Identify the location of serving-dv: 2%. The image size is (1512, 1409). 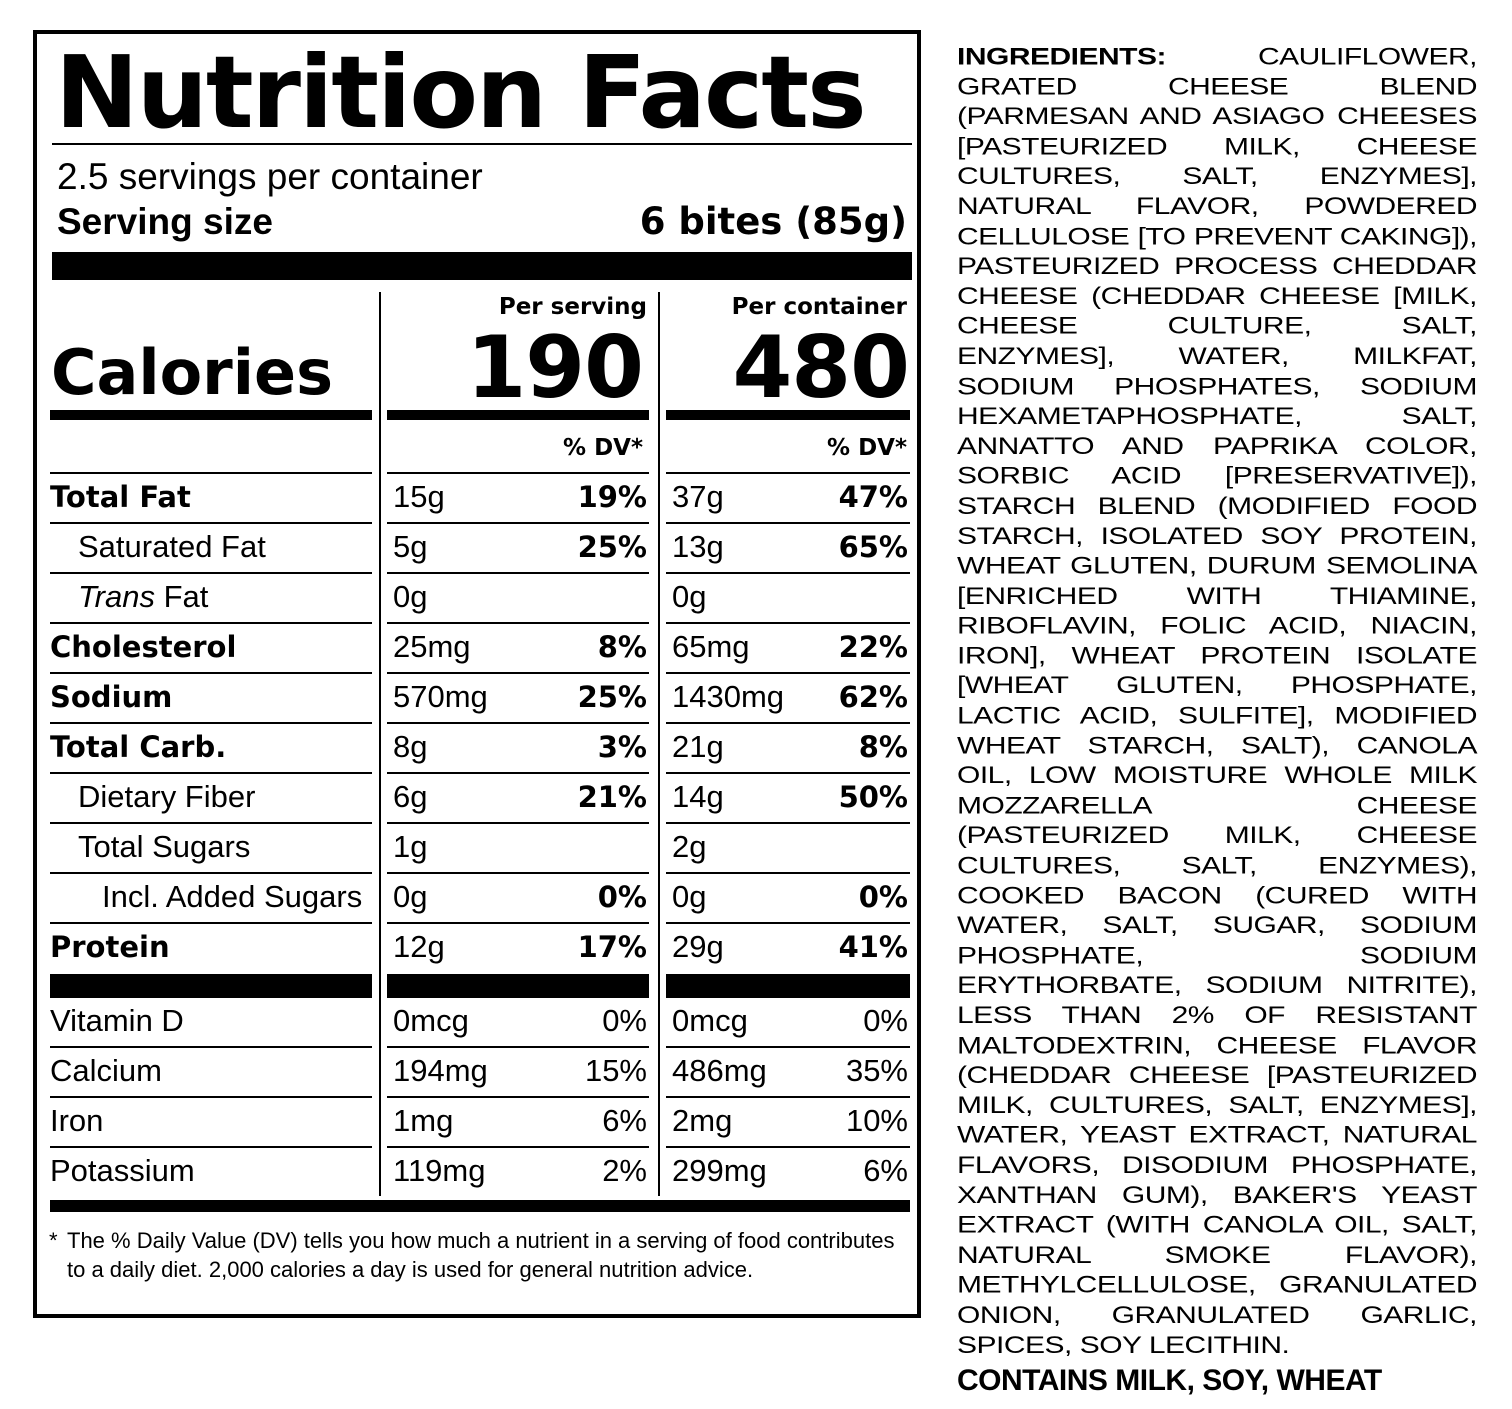
(624, 1170).